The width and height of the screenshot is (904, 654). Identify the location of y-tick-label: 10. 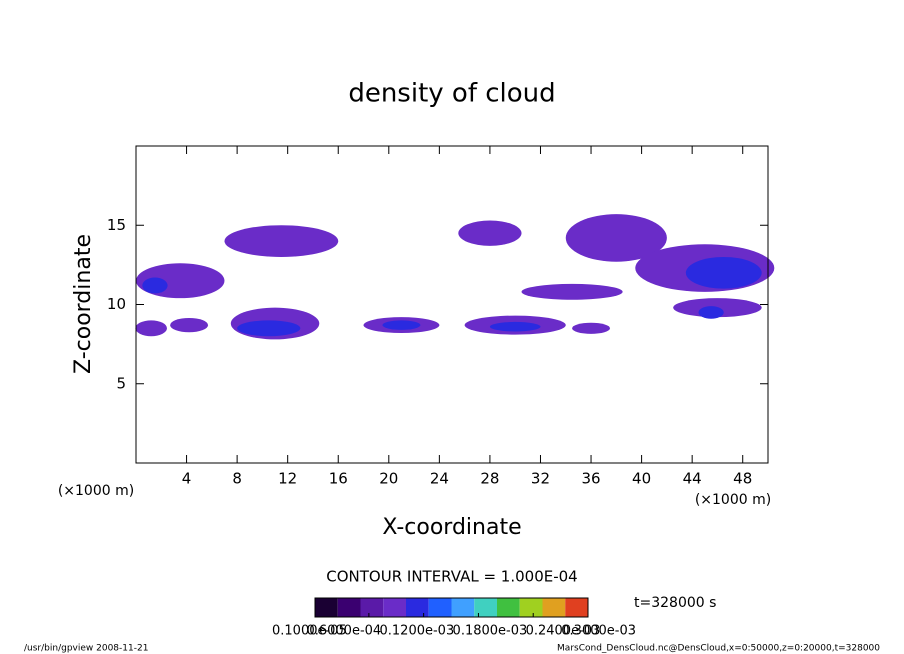
(116, 304).